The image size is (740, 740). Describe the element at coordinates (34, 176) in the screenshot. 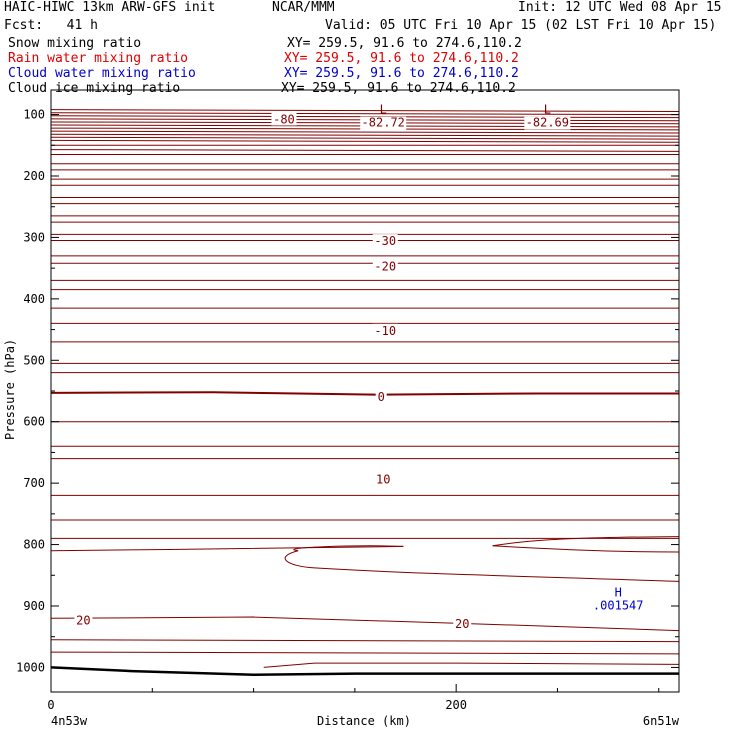

I see `y-tick-label: 200` at that location.